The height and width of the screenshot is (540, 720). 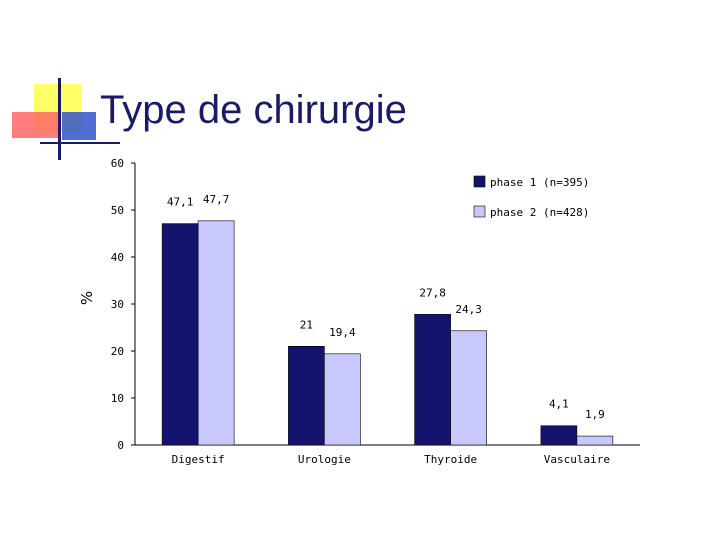 What do you see at coordinates (79, 126) in the screenshot?
I see `decor-blue-square` at bounding box center [79, 126].